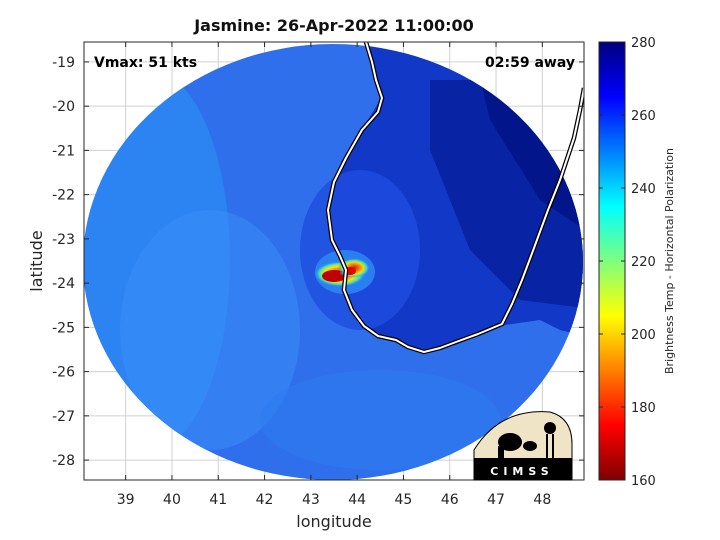 This screenshot has height=540, width=720. What do you see at coordinates (36, 260) in the screenshot?
I see `y-axis-label: latitude` at bounding box center [36, 260].